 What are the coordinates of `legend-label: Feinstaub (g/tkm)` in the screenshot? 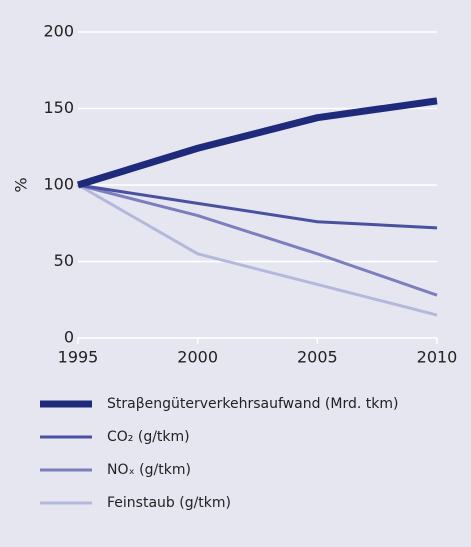 It's located at (169, 503).